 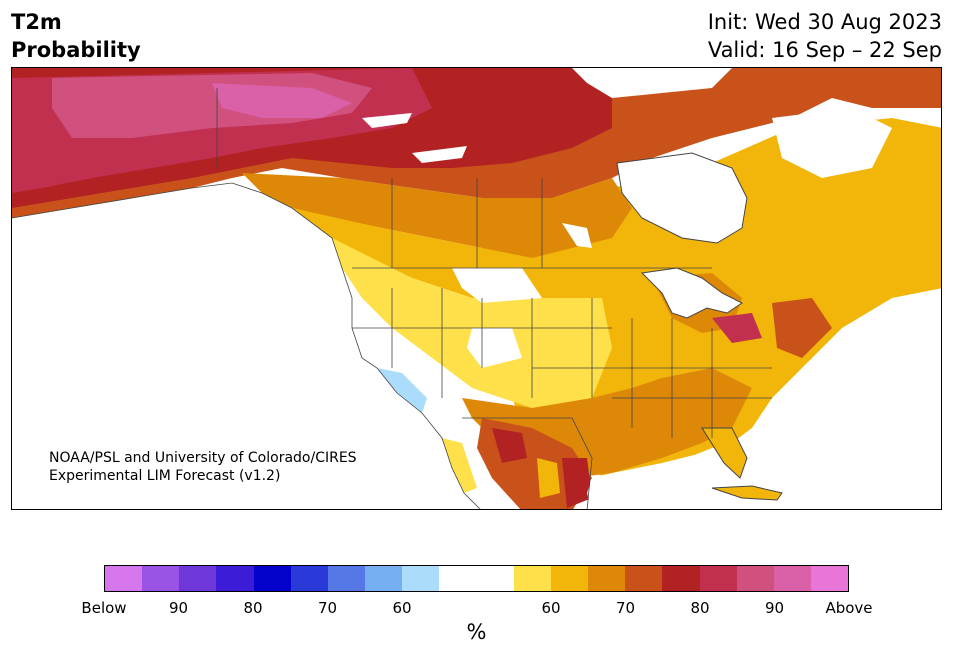 I want to click on colorbar-tick-label: Above, so click(x=849, y=608).